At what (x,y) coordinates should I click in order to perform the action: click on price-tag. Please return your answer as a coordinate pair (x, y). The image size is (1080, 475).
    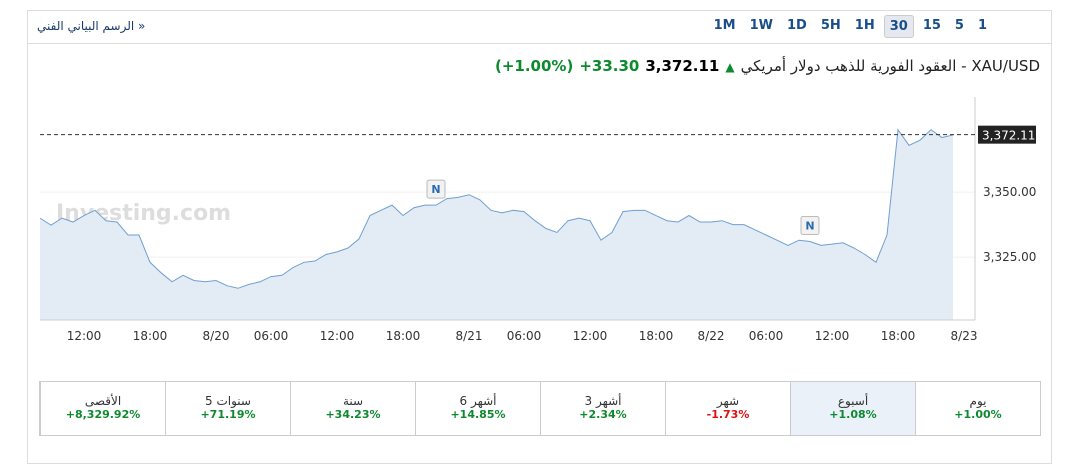
    Looking at the image, I should click on (1007, 134).